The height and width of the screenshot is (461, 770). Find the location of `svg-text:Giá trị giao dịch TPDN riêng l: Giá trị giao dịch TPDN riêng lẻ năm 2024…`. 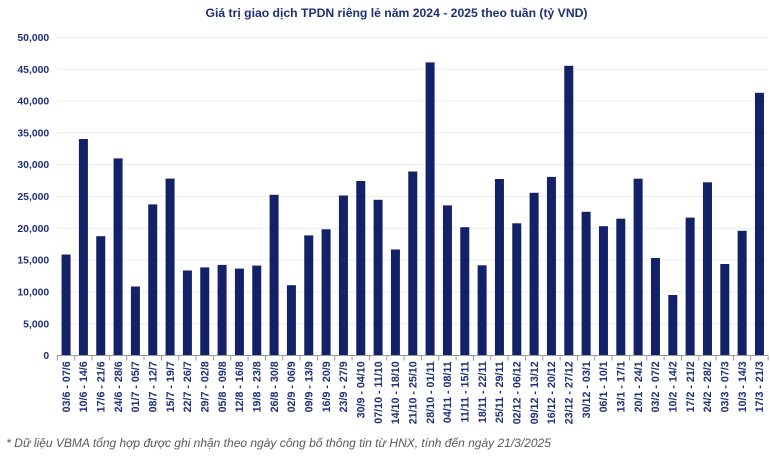

svg-text:Giá trị giao dịch TPDN riêng l: Giá trị giao dịch TPDN riêng lẻ năm 2024… is located at coordinates (397, 13).